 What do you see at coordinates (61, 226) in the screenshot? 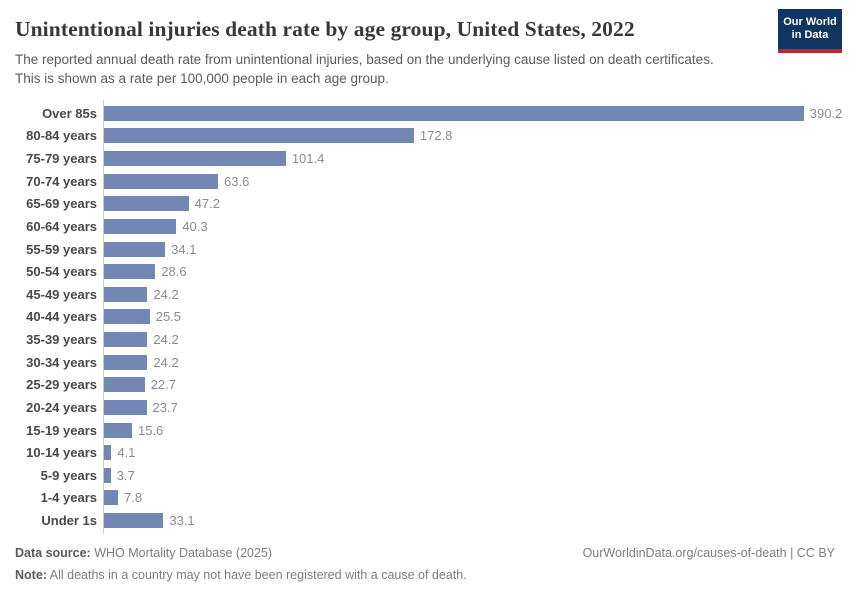
I see `category-label: 60-64 years` at bounding box center [61, 226].